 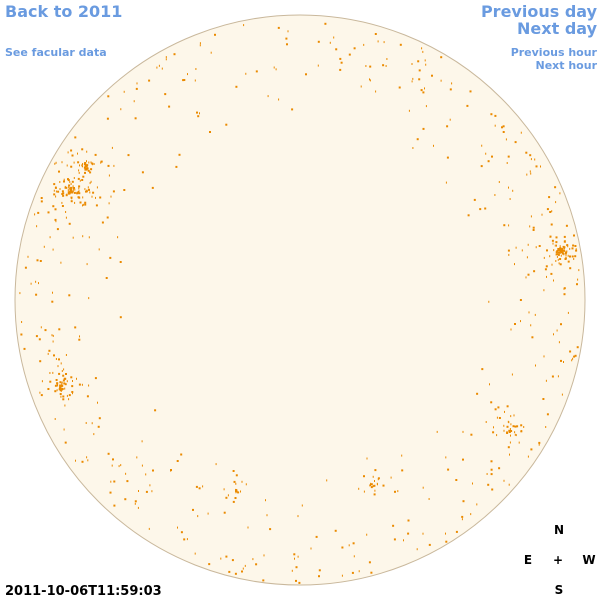 I want to click on facular-link: See facular data, so click(x=56, y=52).